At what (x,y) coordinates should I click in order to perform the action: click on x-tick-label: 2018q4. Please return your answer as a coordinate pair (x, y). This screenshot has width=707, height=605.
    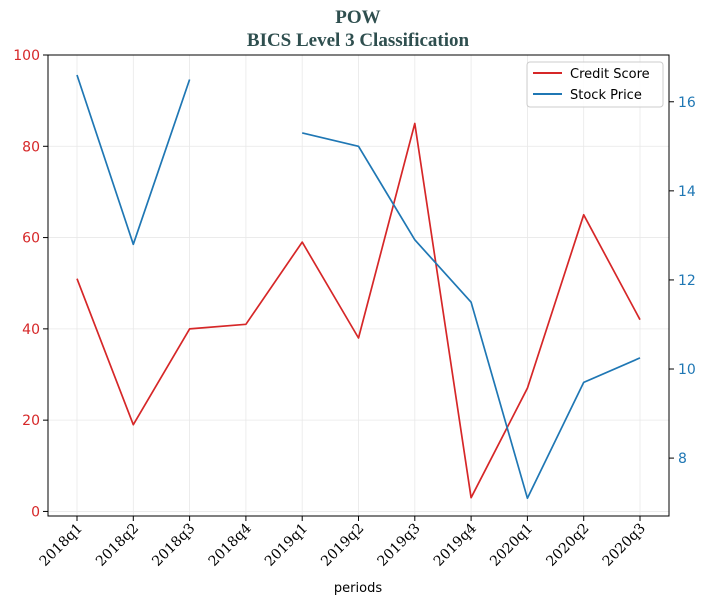
    Looking at the image, I should click on (230, 544).